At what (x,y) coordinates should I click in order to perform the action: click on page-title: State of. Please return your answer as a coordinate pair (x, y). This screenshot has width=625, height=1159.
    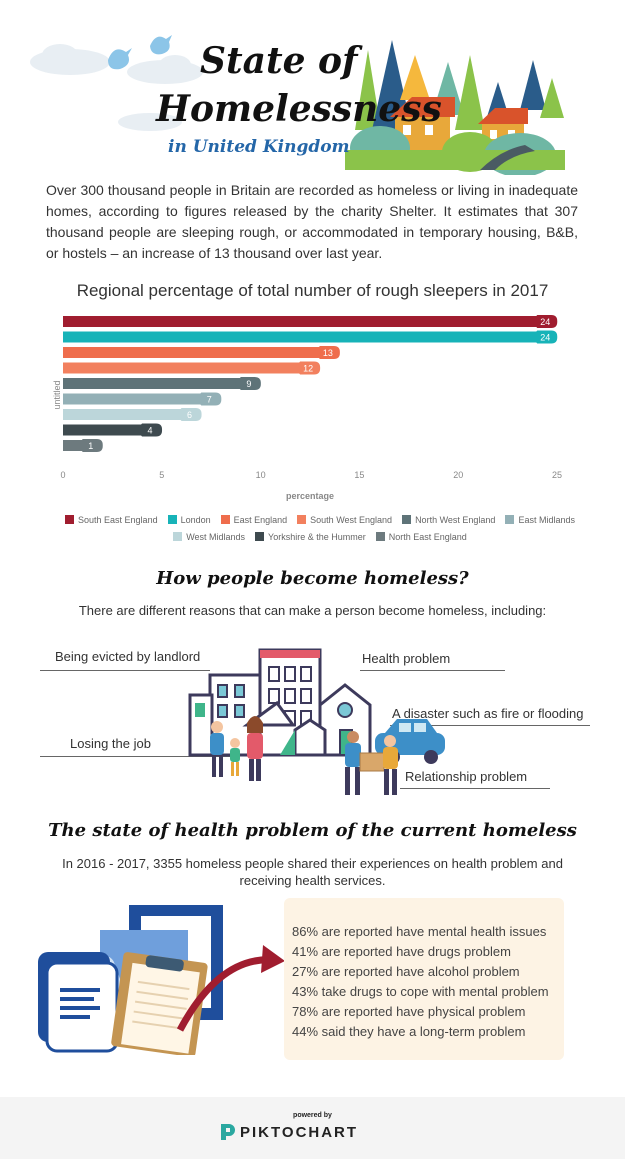
    Looking at the image, I should click on (279, 61).